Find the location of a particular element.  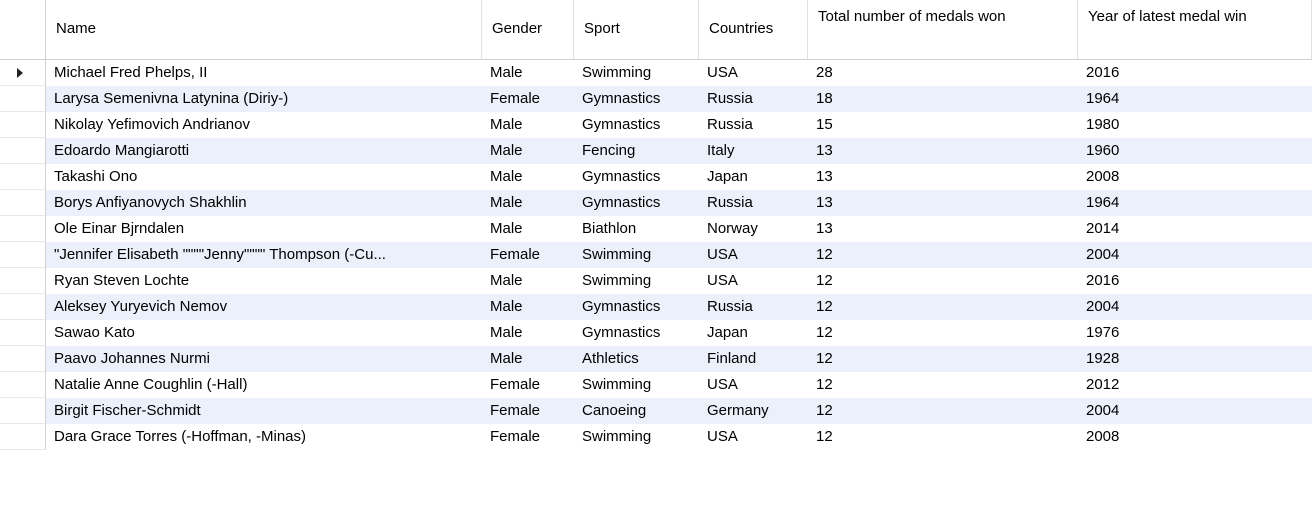

cell-country: Italy is located at coordinates (721, 150).